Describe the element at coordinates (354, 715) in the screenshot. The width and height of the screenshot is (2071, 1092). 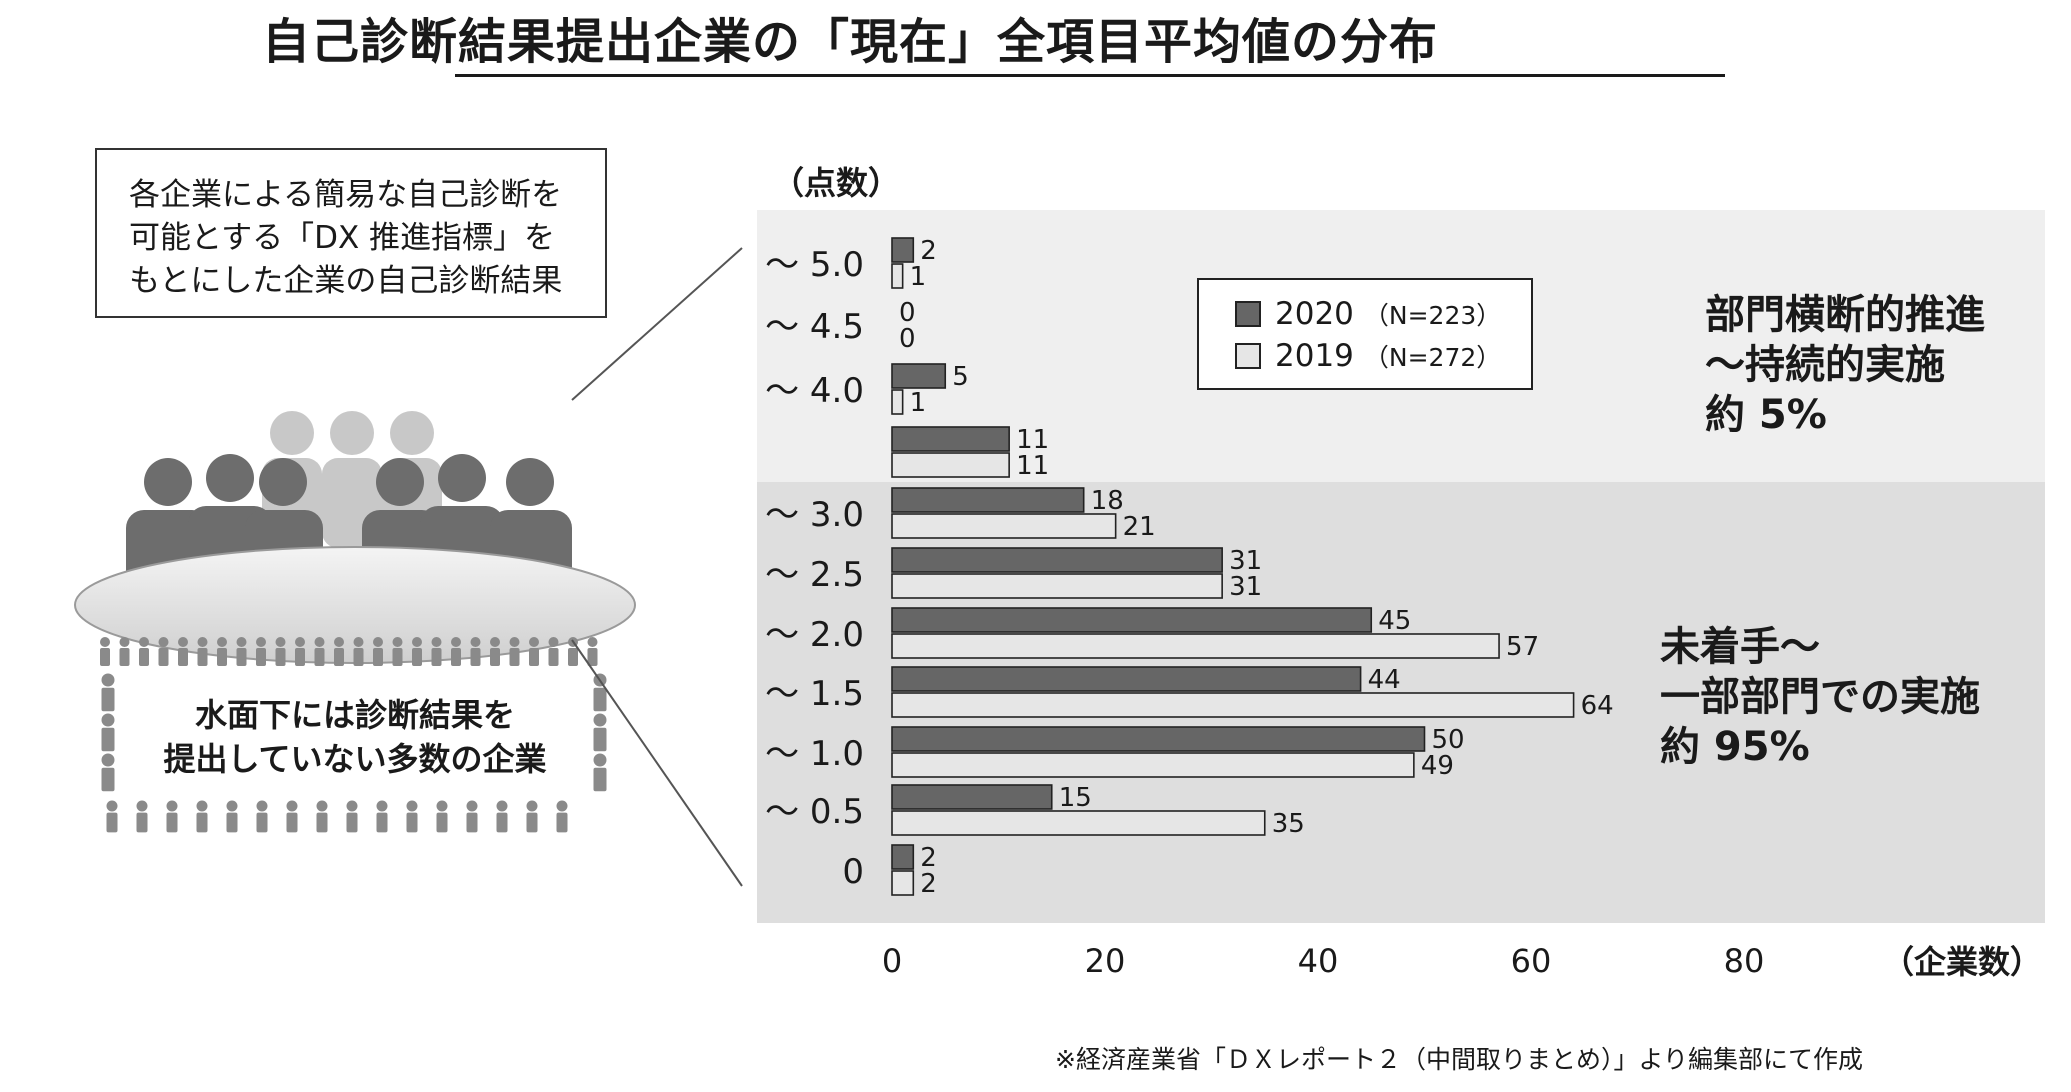
I see `crowd-caption-line: 水面下には診断結果を` at that location.